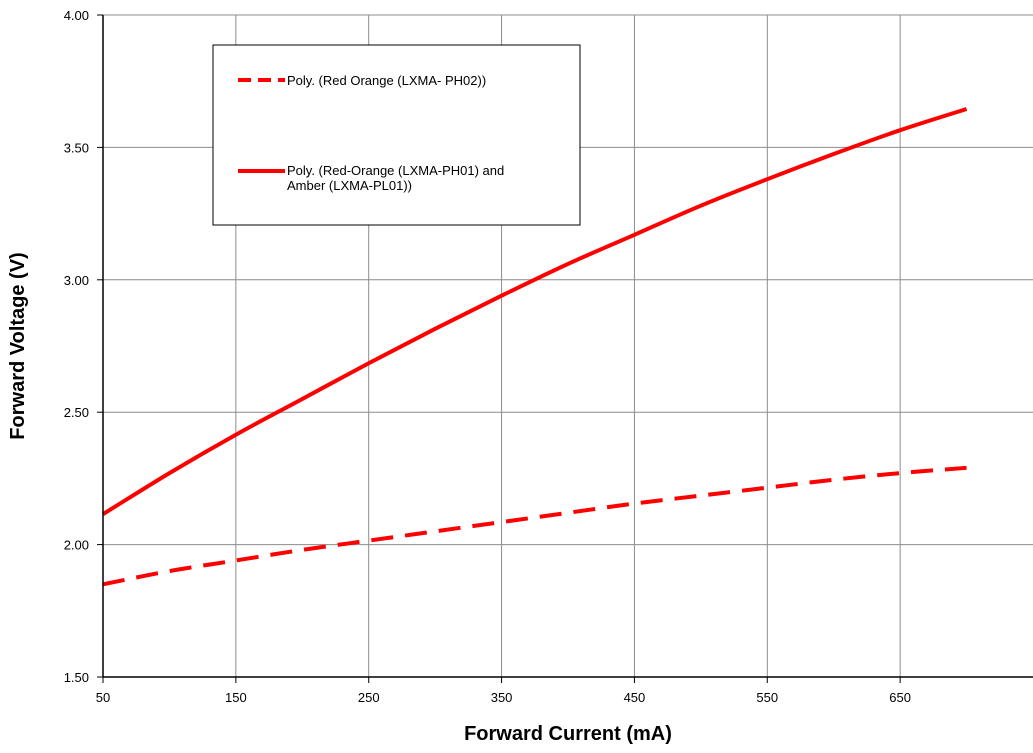 The image size is (1033, 753). Describe the element at coordinates (76, 280) in the screenshot. I see `y-tick-label: 3.00` at that location.